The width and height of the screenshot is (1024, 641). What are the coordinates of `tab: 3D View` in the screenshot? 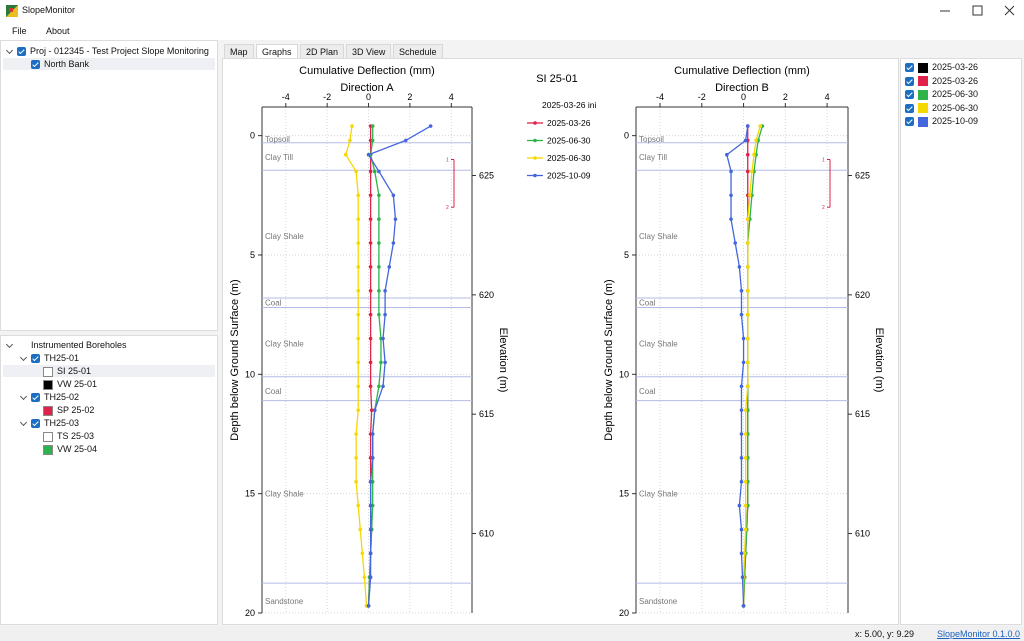 It's located at (368, 51).